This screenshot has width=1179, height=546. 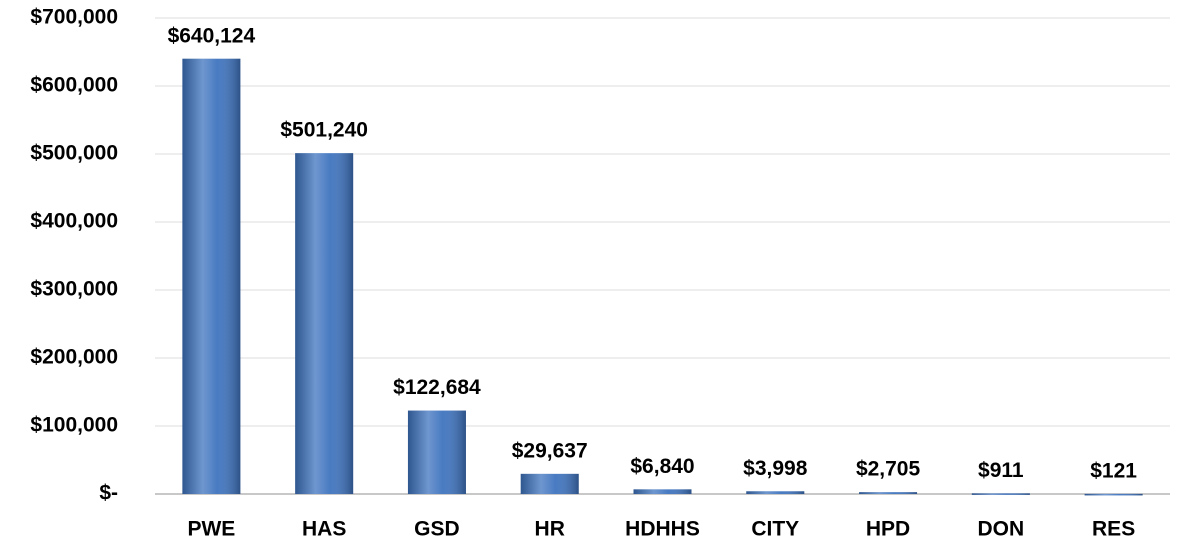 What do you see at coordinates (324, 529) in the screenshot?
I see `x-tick-label: HAS` at bounding box center [324, 529].